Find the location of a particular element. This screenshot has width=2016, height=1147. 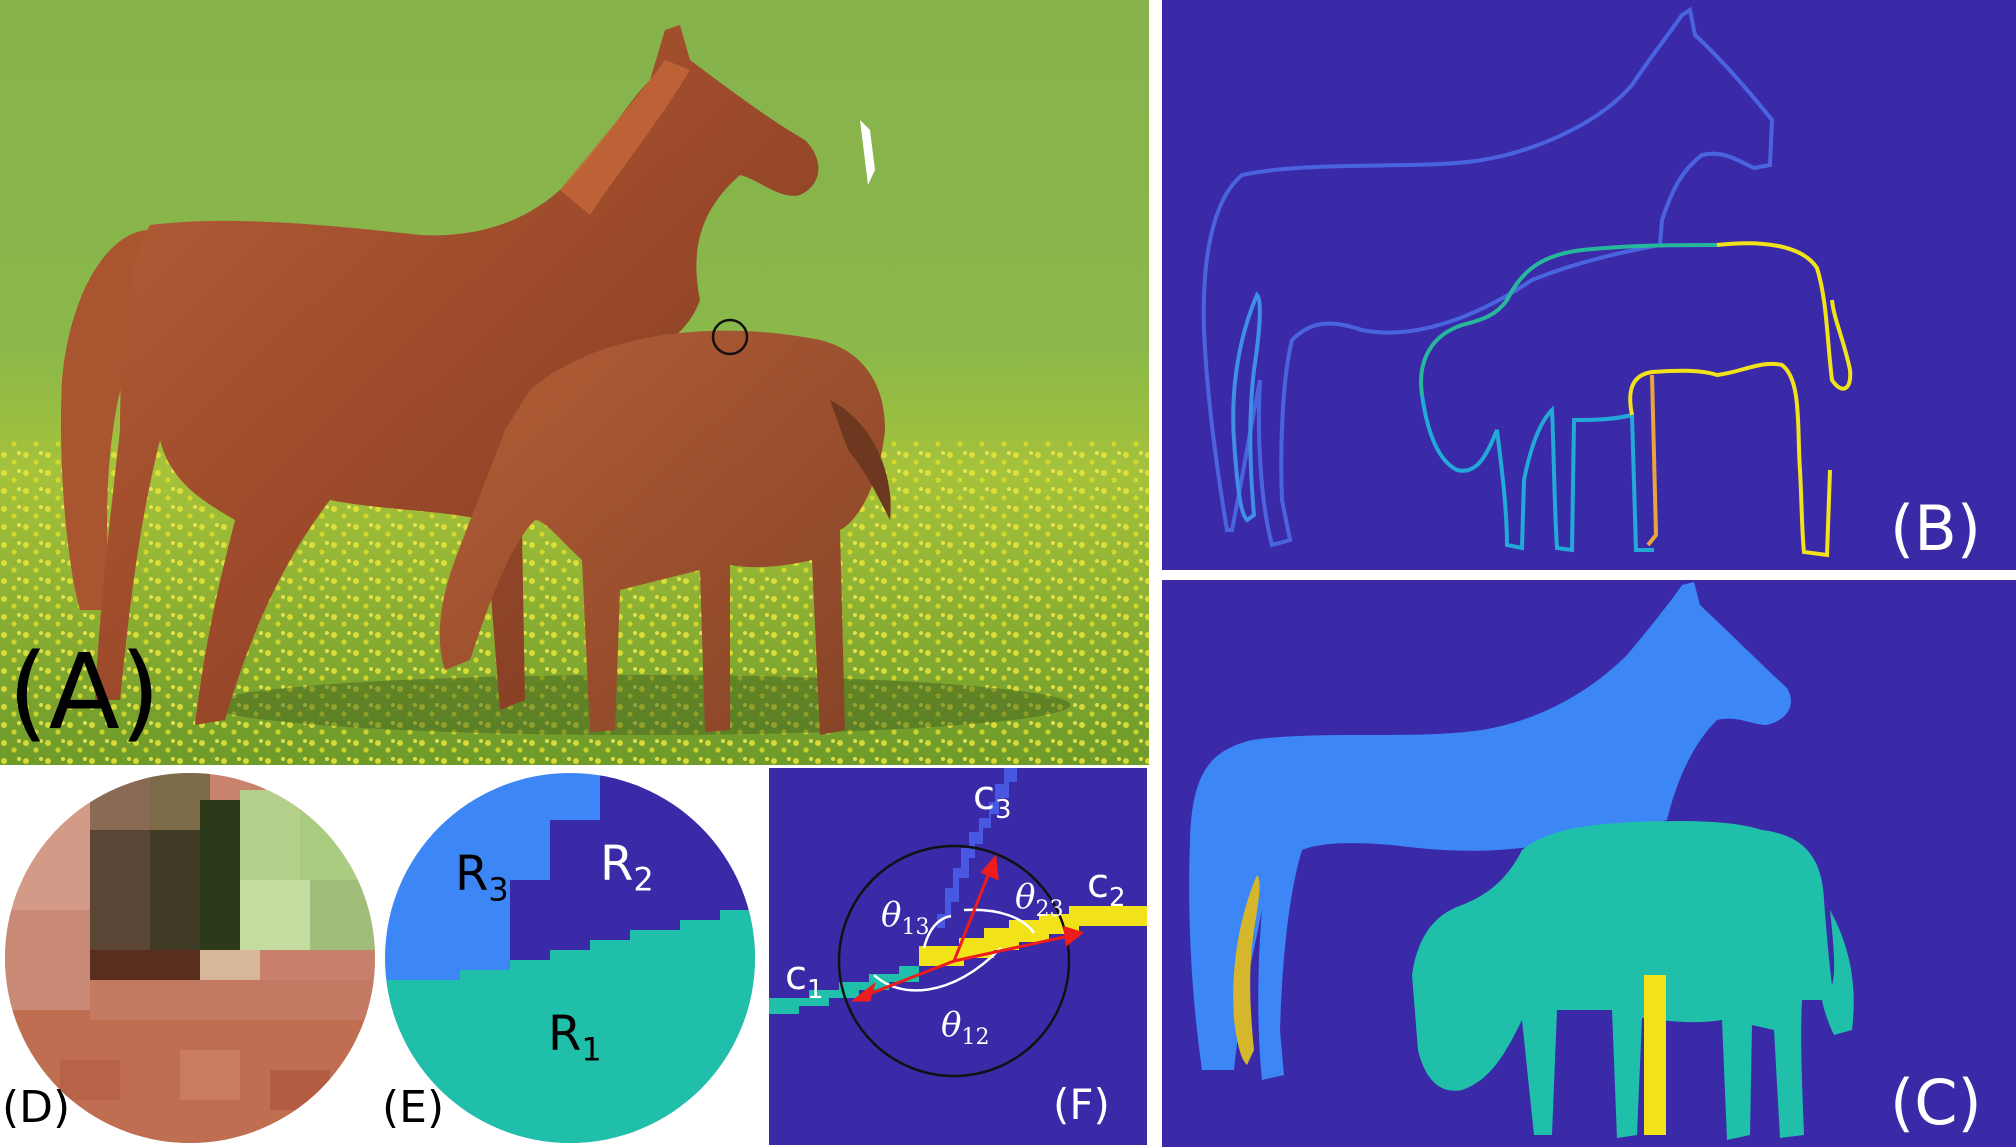

zoomed-pixels is located at coordinates (190, 958).